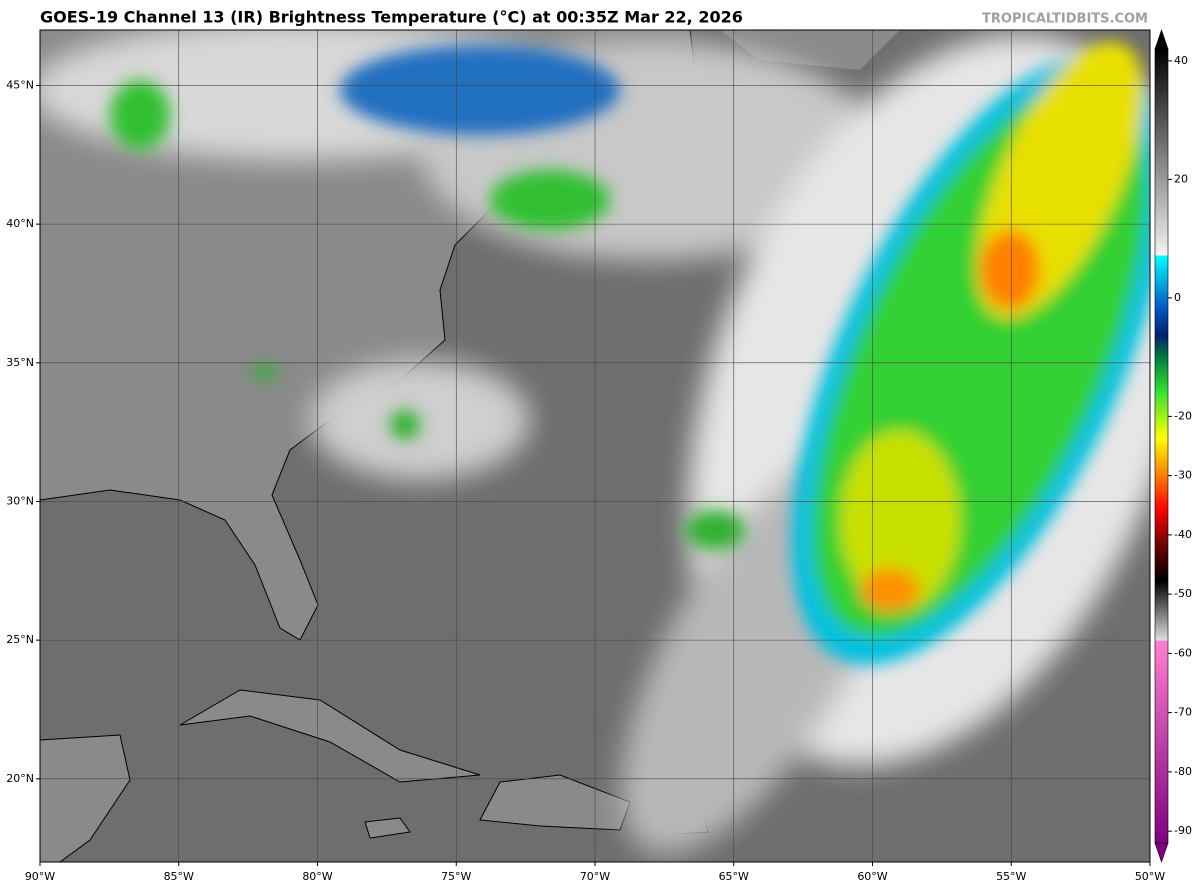 Image resolution: width=1200 pixels, height=885 pixels. I want to click on colorbar-tick-label: 40, so click(1181, 60).